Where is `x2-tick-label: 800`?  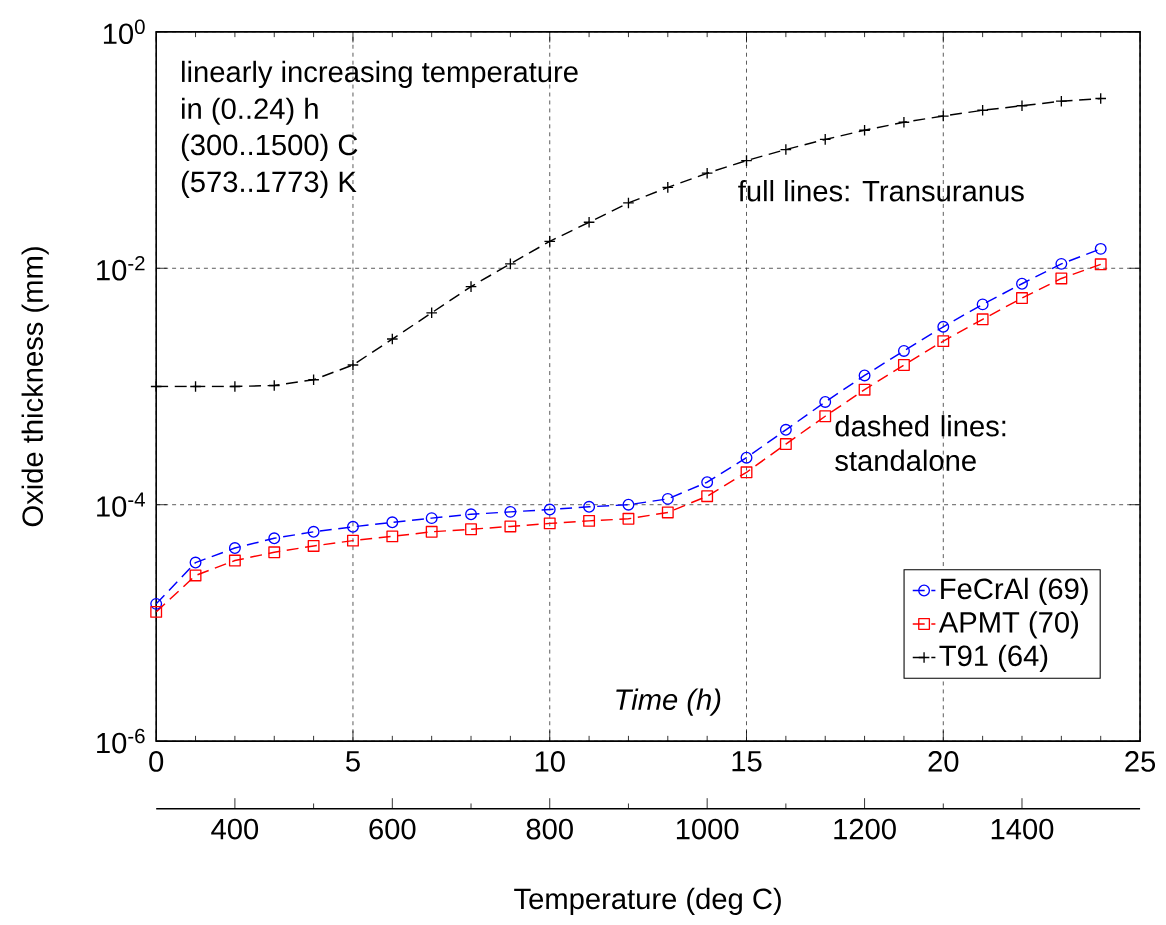
x2-tick-label: 800 is located at coordinates (549, 829).